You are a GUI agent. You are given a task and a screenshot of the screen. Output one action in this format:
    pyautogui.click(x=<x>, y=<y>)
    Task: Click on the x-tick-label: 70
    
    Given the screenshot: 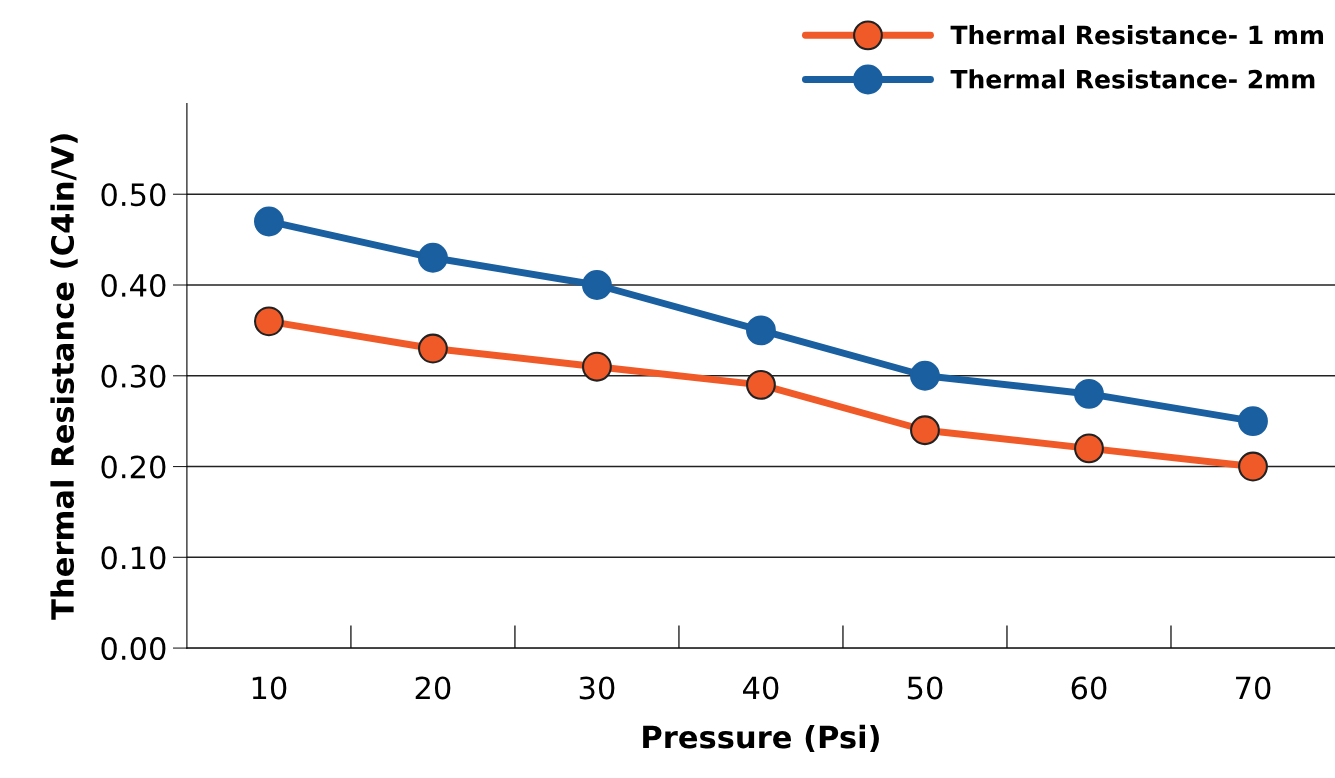 What is the action you would take?
    pyautogui.click(x=1253, y=688)
    